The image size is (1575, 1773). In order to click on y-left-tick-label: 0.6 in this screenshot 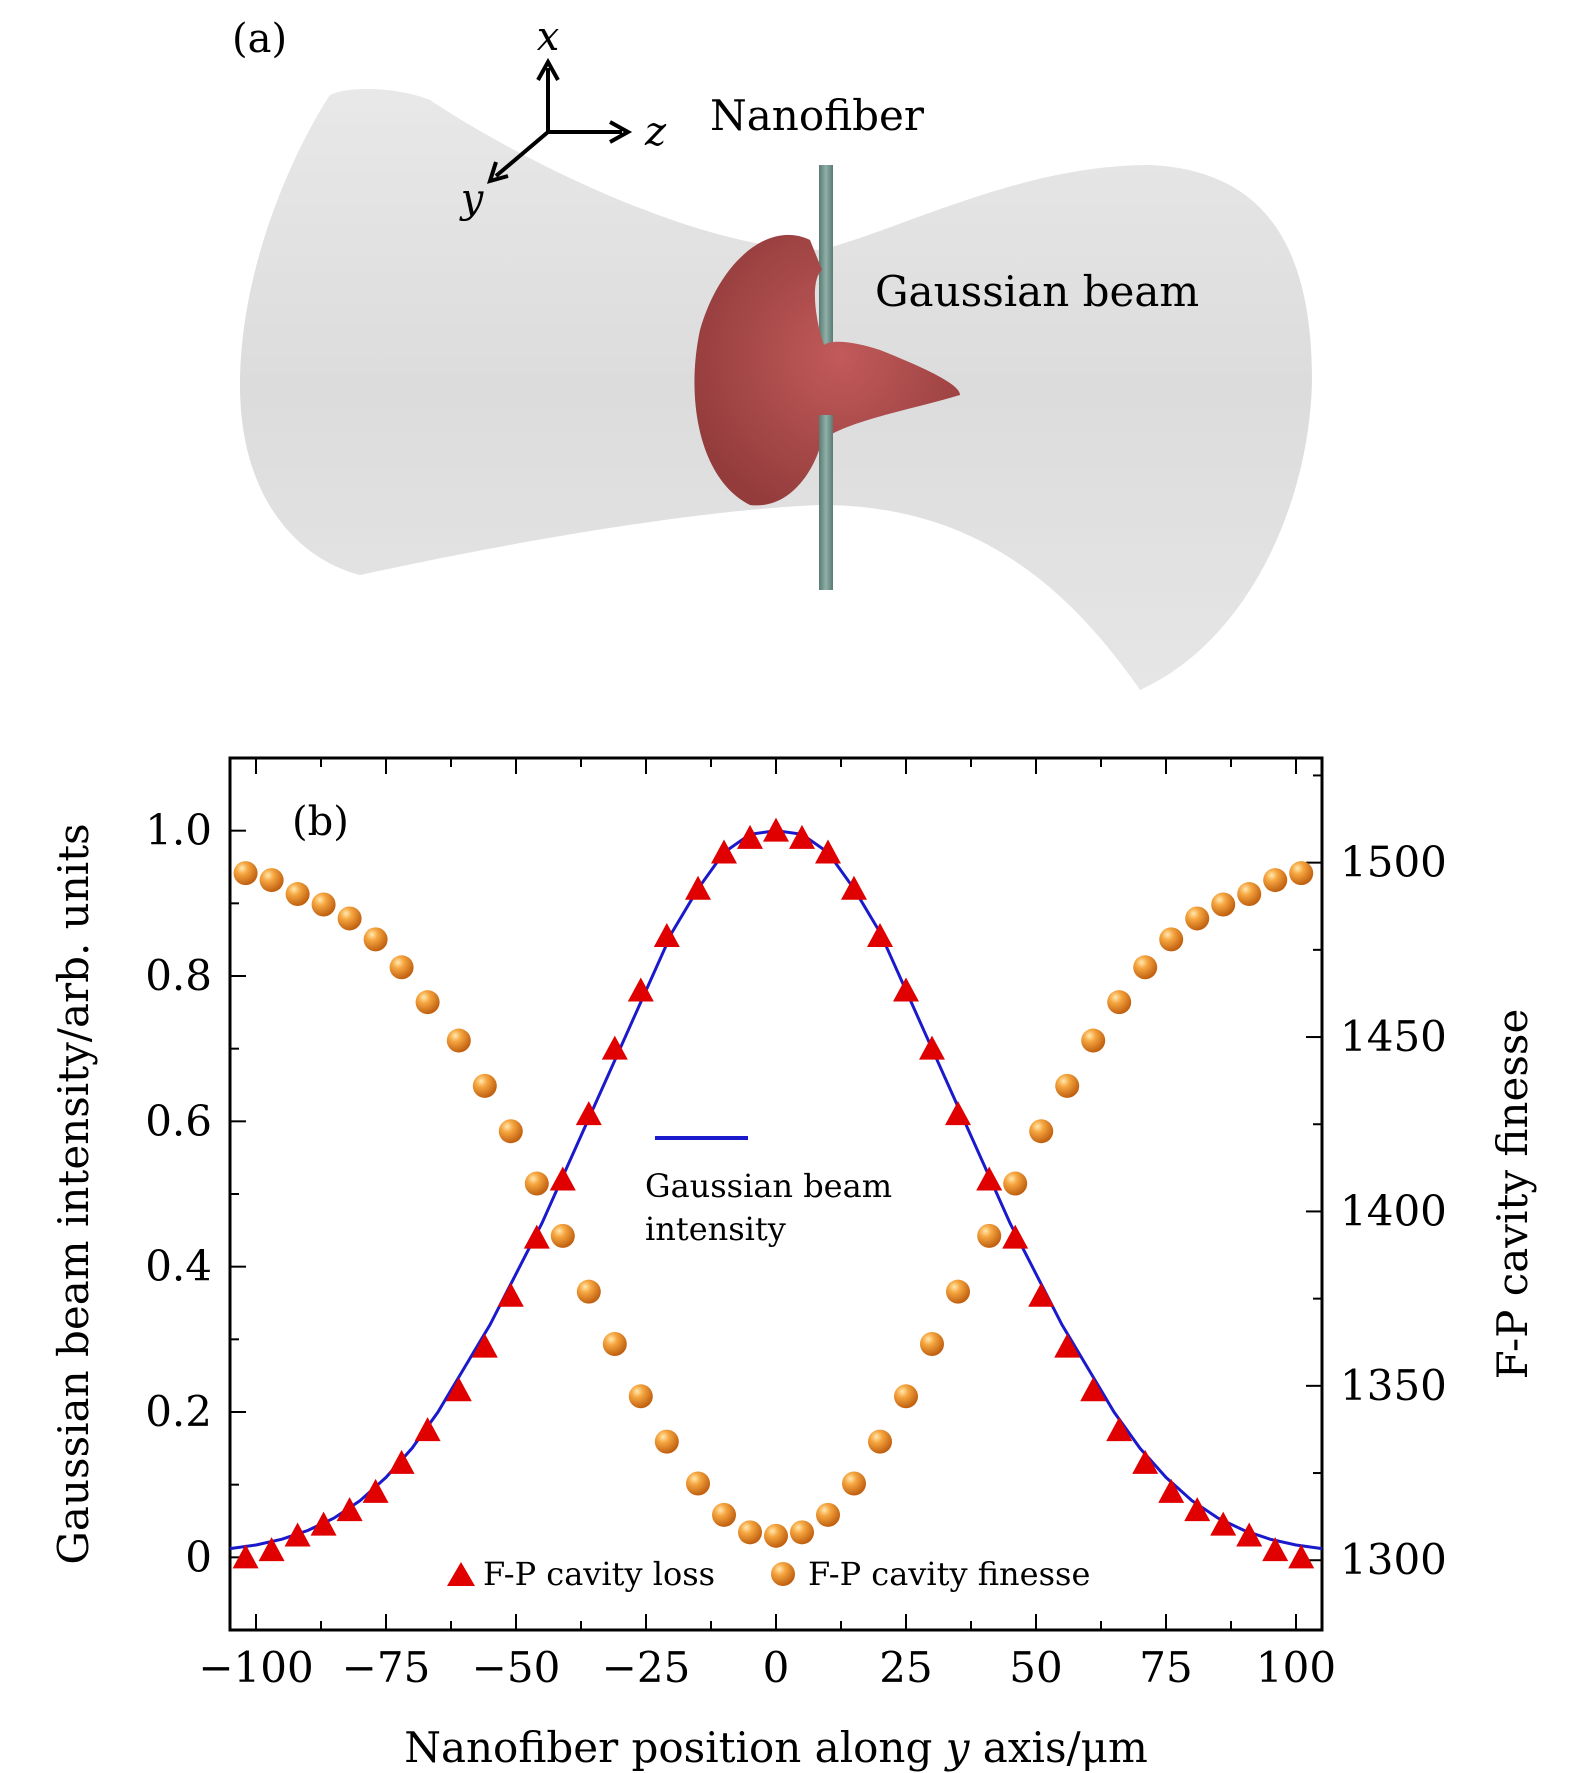, I will do `click(178, 1120)`.